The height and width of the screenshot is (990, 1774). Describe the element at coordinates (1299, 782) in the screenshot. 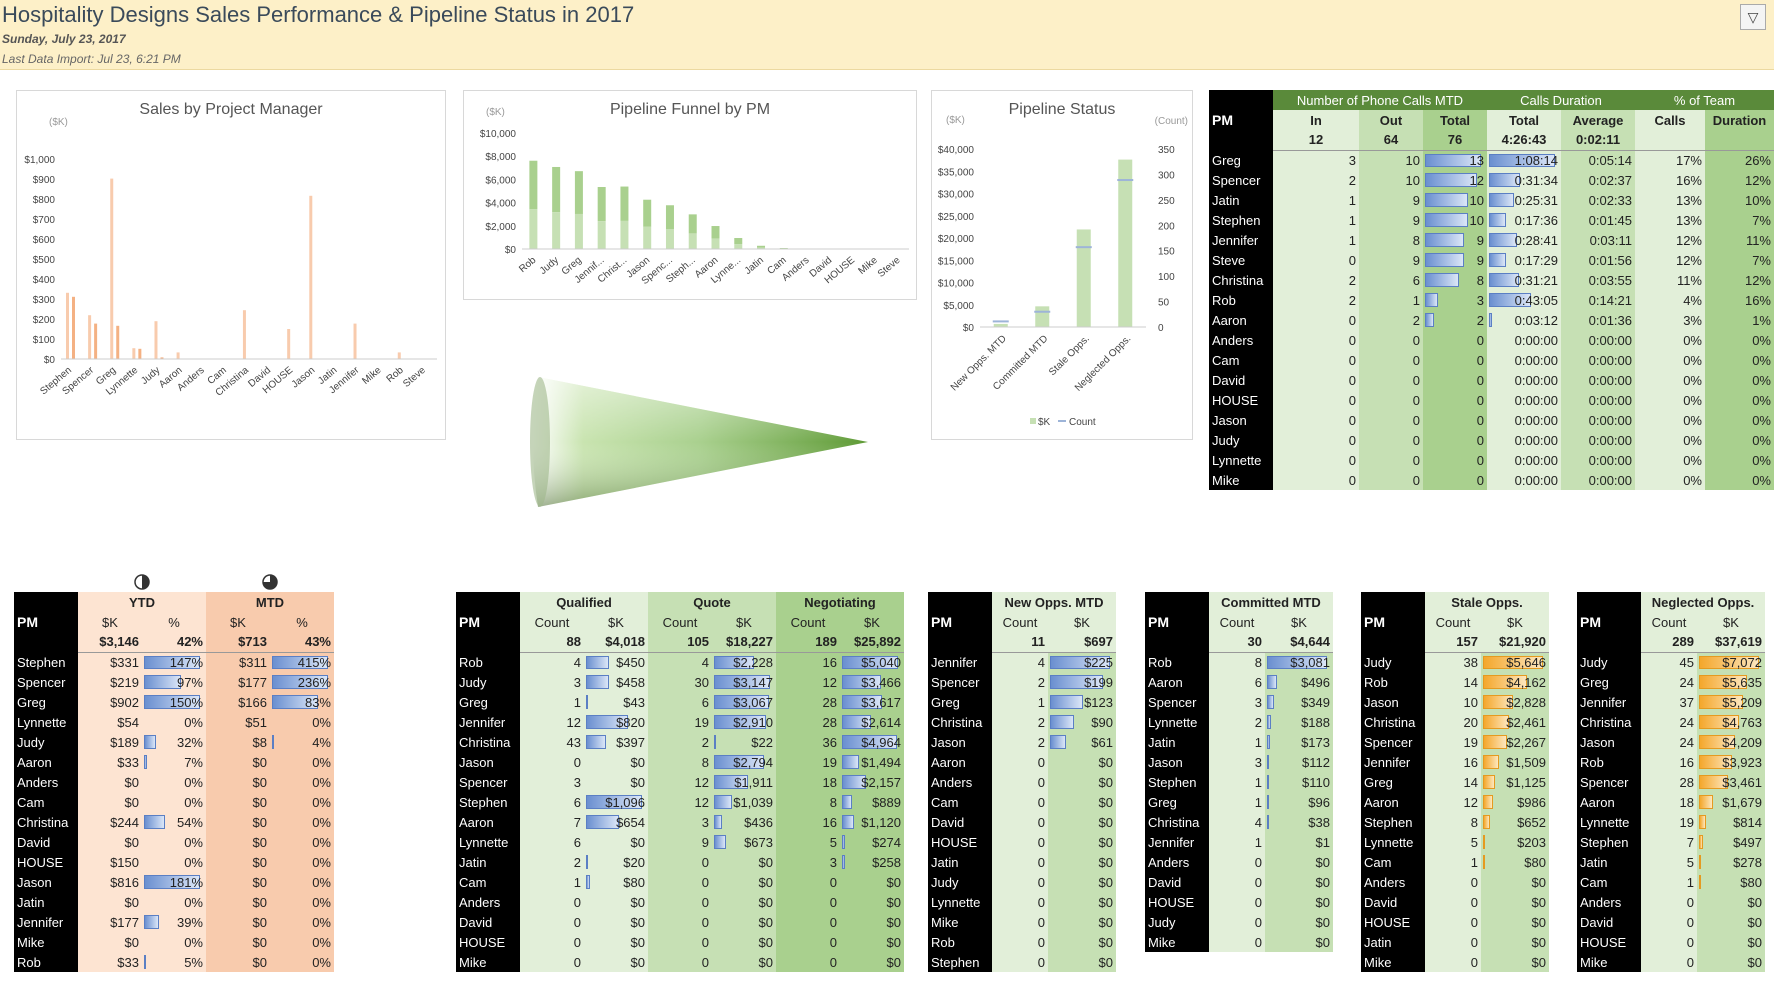

I see `k-value: $110` at that location.